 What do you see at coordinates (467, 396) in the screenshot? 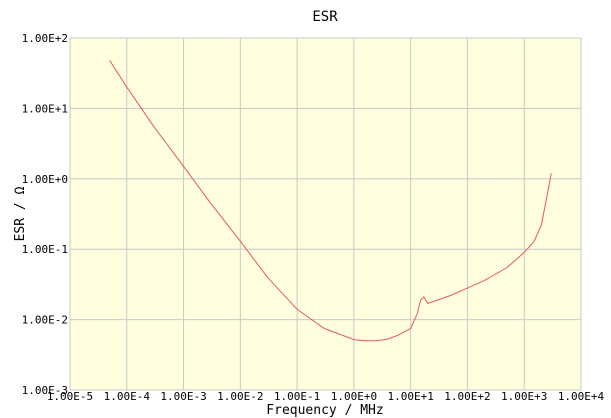
I see `x-tick-label: 1.00E+2` at bounding box center [467, 396].